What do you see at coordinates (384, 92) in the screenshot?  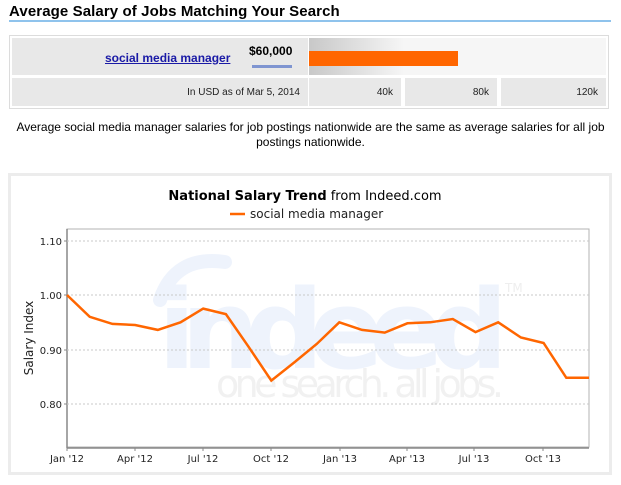 I see `scale-label: 40k` at bounding box center [384, 92].